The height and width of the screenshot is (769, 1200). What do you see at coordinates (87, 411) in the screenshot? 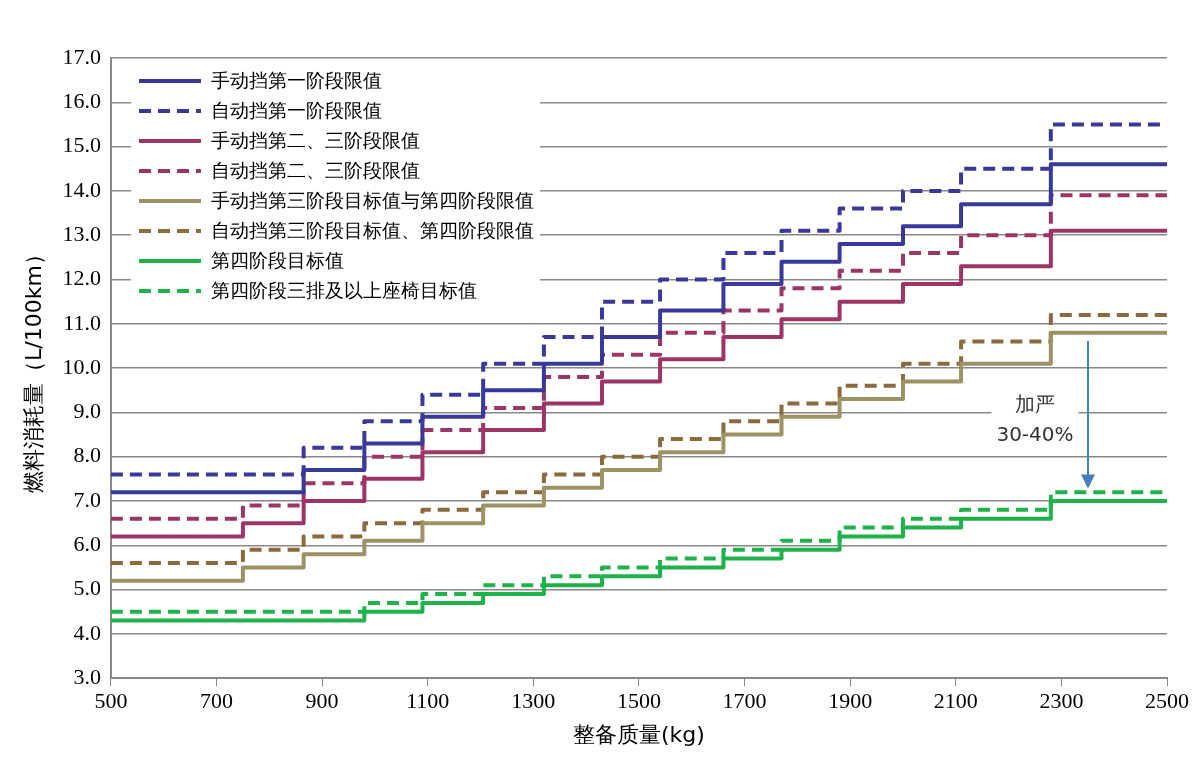
I see `y-tick-label: 9.0` at bounding box center [87, 411].